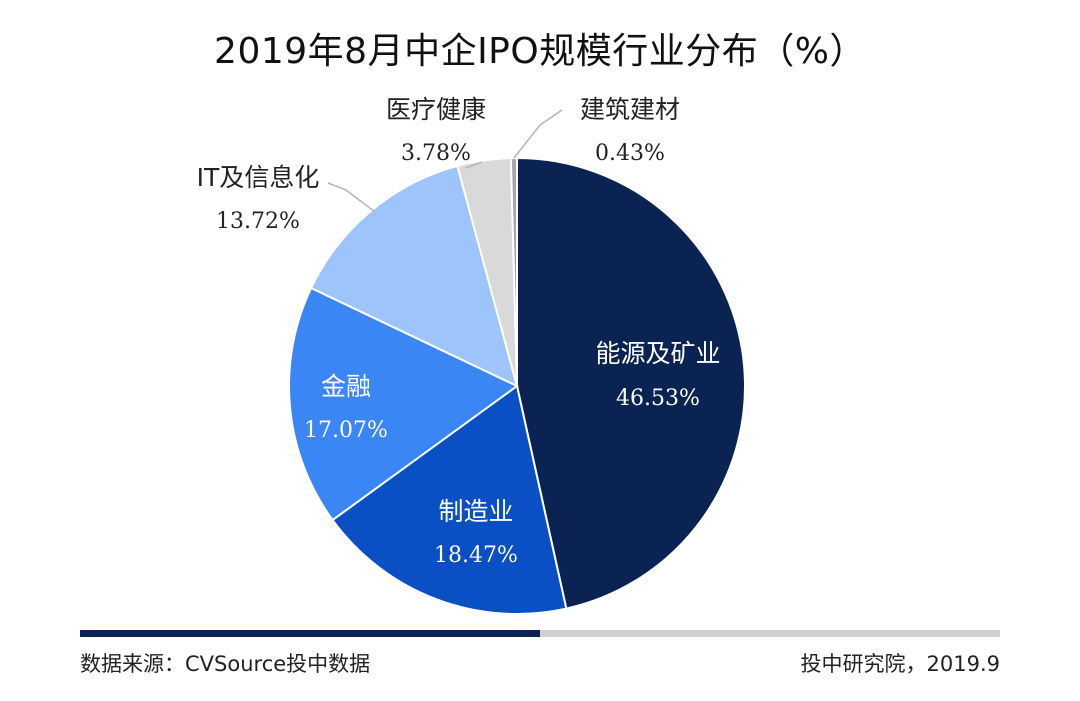 This screenshot has height=701, width=1080. What do you see at coordinates (225, 664) in the screenshot?
I see `data-source: 数据来源：CVSource投中数据` at bounding box center [225, 664].